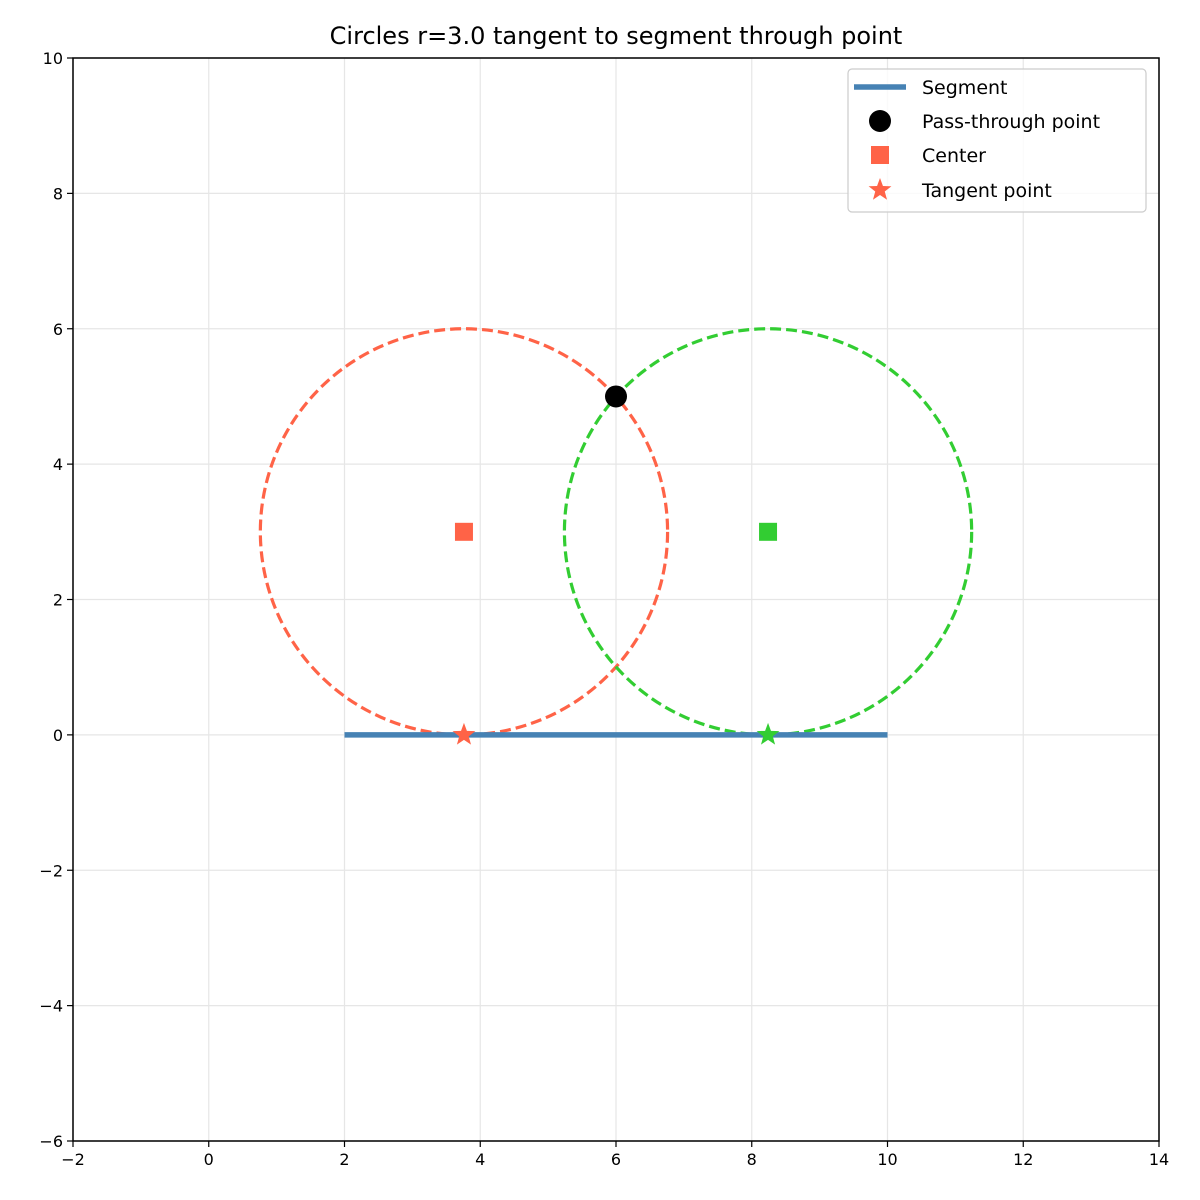  I want to click on y-tick-label: 8, so click(58, 193).